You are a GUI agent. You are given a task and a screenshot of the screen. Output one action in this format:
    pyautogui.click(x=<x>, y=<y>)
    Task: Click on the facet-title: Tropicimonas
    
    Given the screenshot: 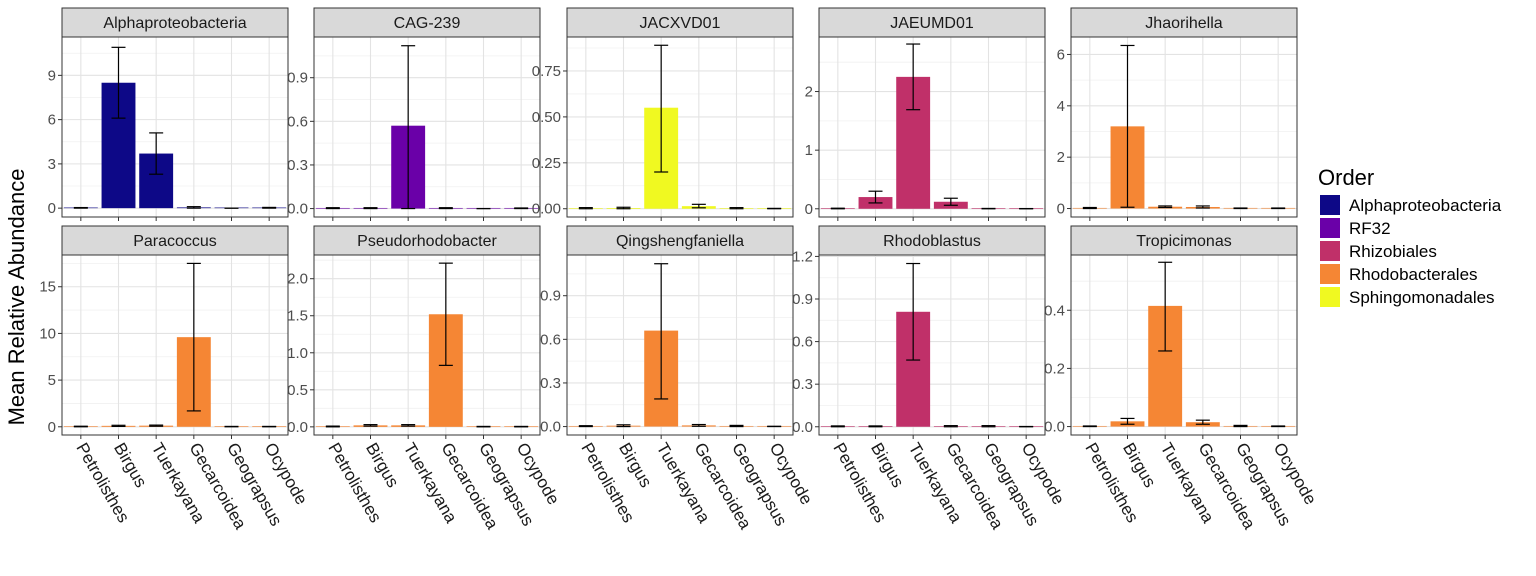 What is the action you would take?
    pyautogui.click(x=1183, y=241)
    